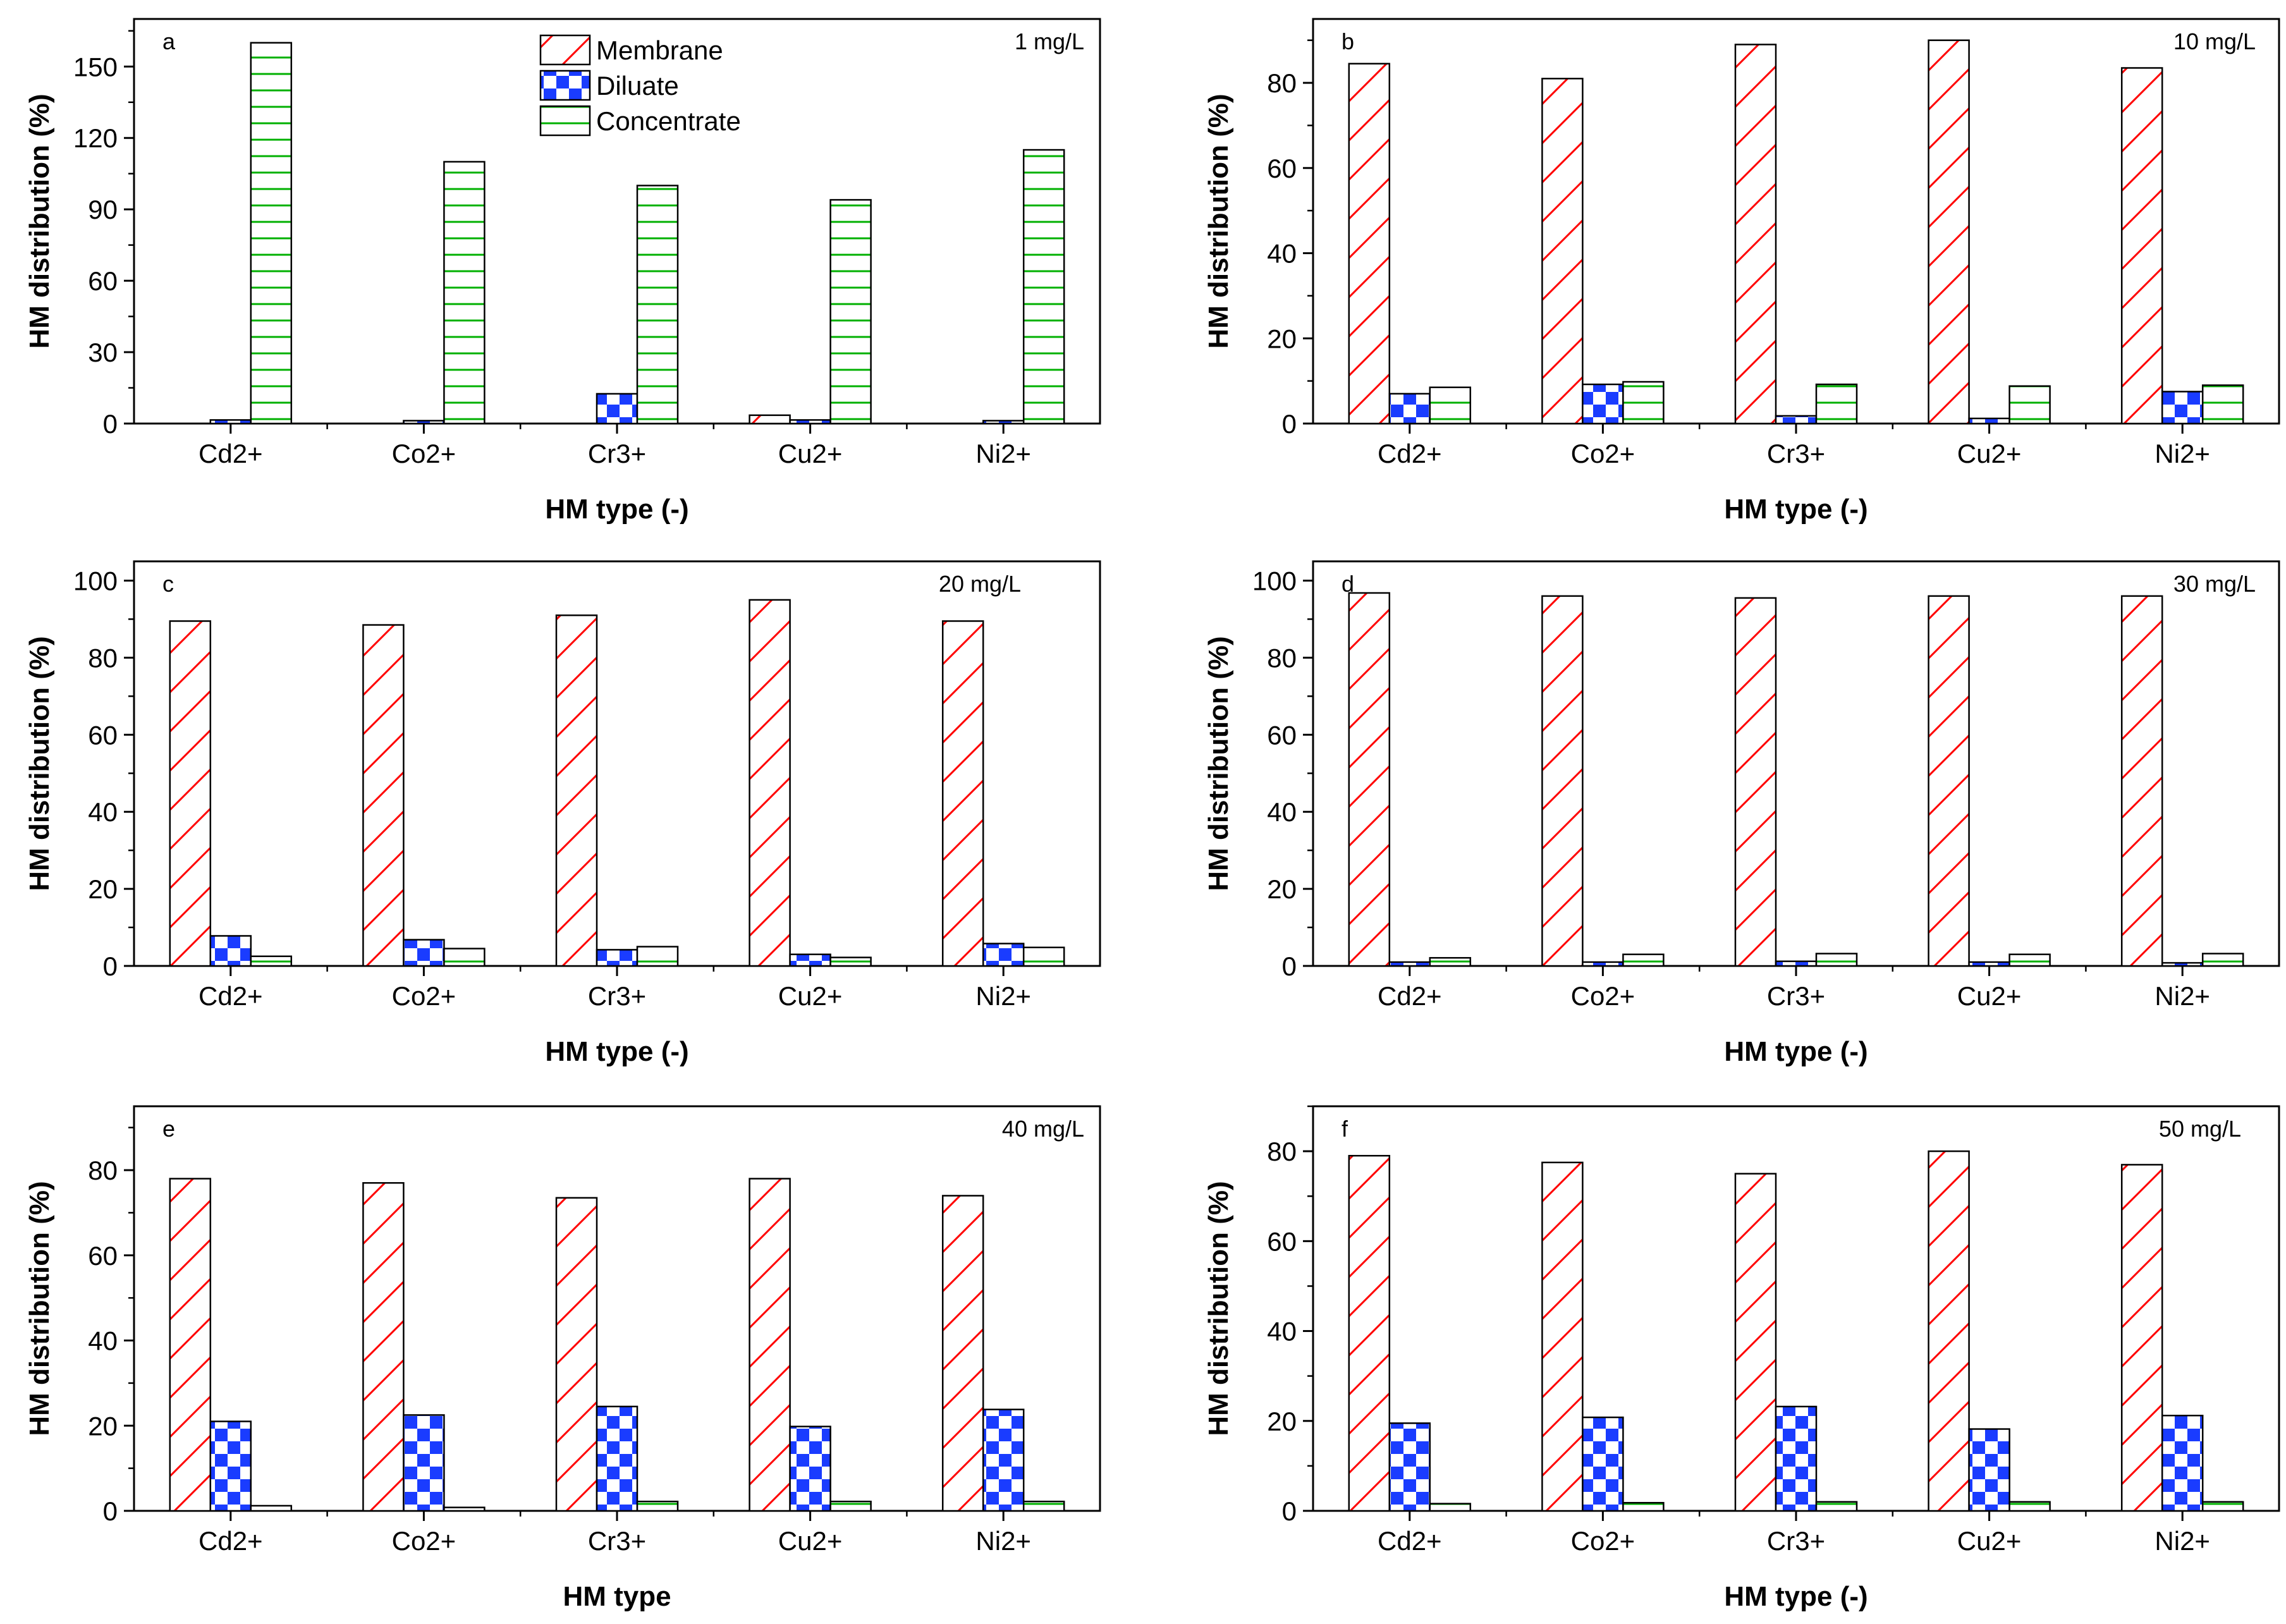 This screenshot has width=2286, height=1624. I want to click on legend-swatch-diluate, so click(565, 85).